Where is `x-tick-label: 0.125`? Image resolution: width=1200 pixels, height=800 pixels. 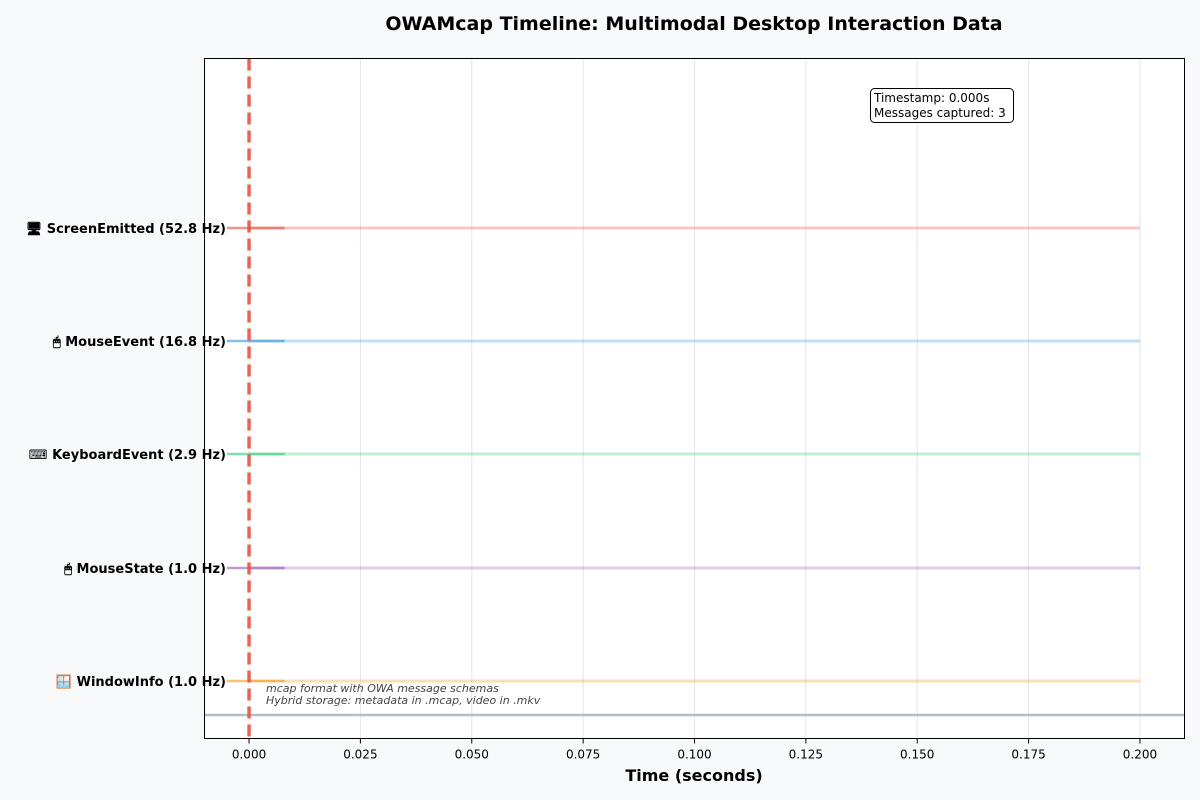 x-tick-label: 0.125 is located at coordinates (806, 755).